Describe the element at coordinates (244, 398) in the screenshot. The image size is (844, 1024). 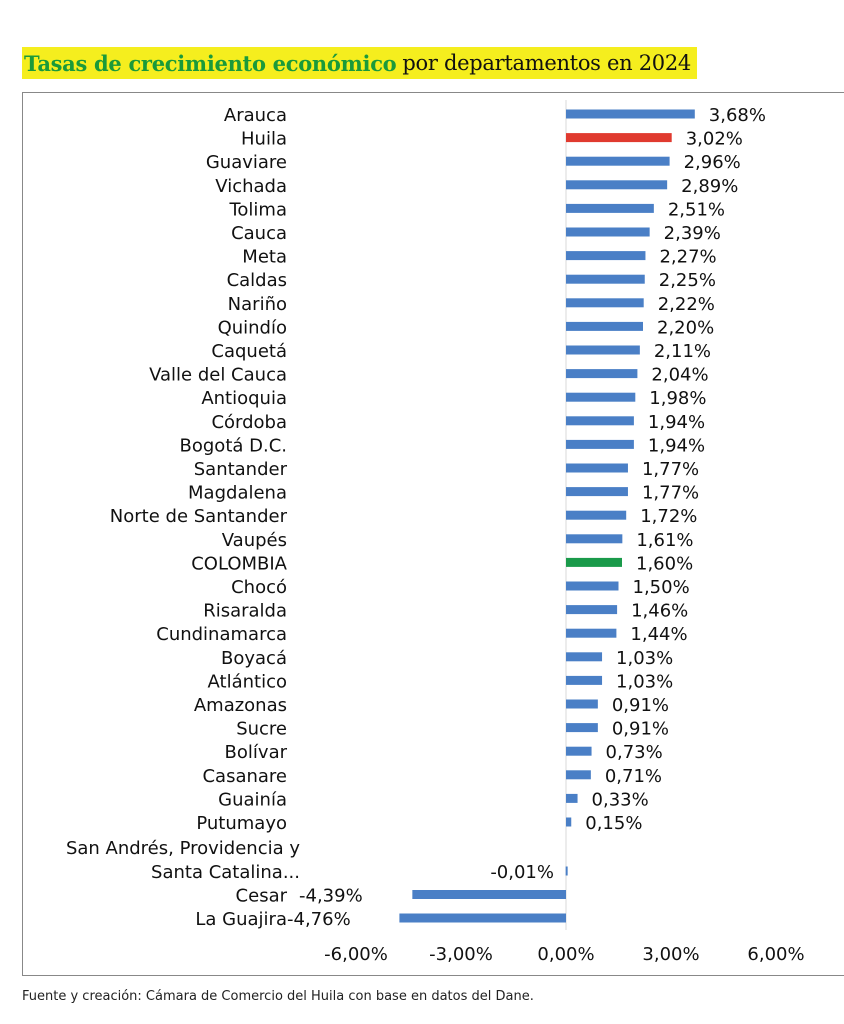
I see `category-label-12: Antioquia` at that location.